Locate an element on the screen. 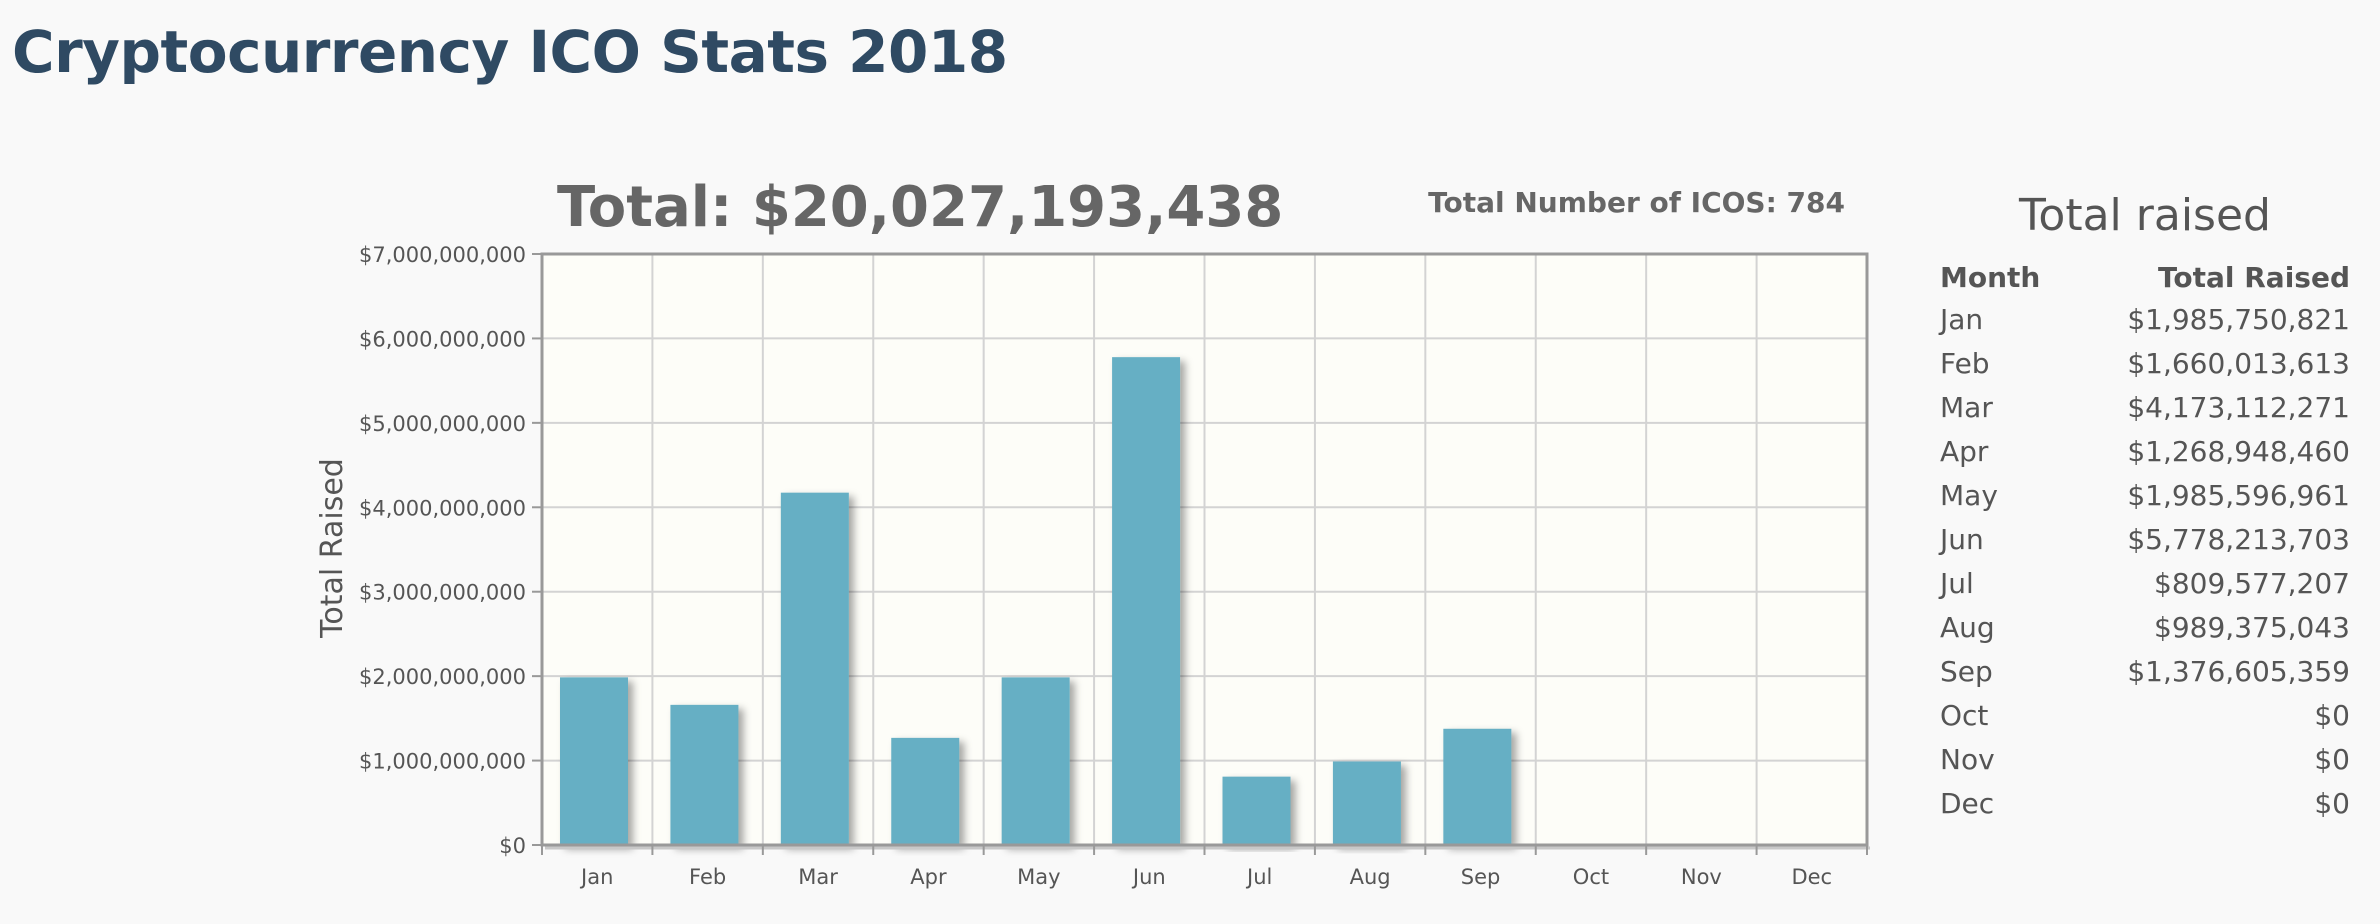 The height and width of the screenshot is (924, 2380). table-row: Mar $4,173,112,271 is located at coordinates (2145, 407).